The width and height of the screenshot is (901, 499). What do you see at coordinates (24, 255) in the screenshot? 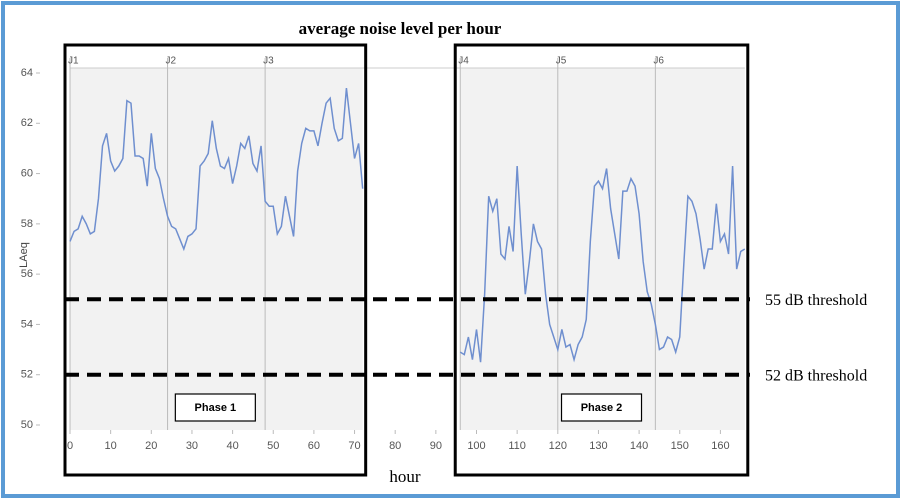
I see `y-axis-label: LAeq` at bounding box center [24, 255].